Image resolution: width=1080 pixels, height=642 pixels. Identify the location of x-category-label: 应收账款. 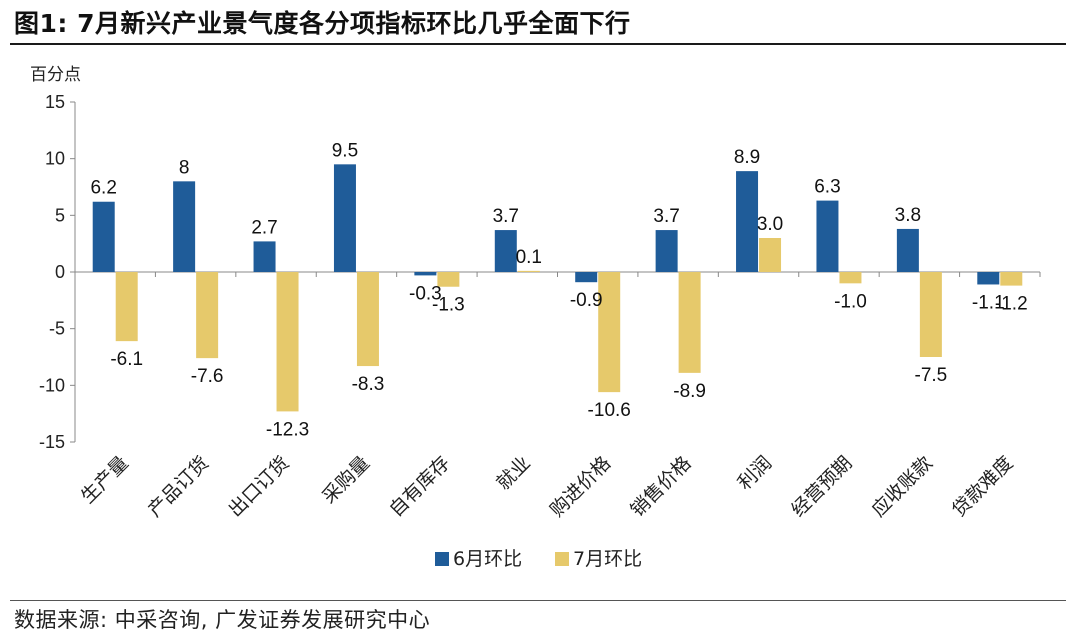
(902, 486).